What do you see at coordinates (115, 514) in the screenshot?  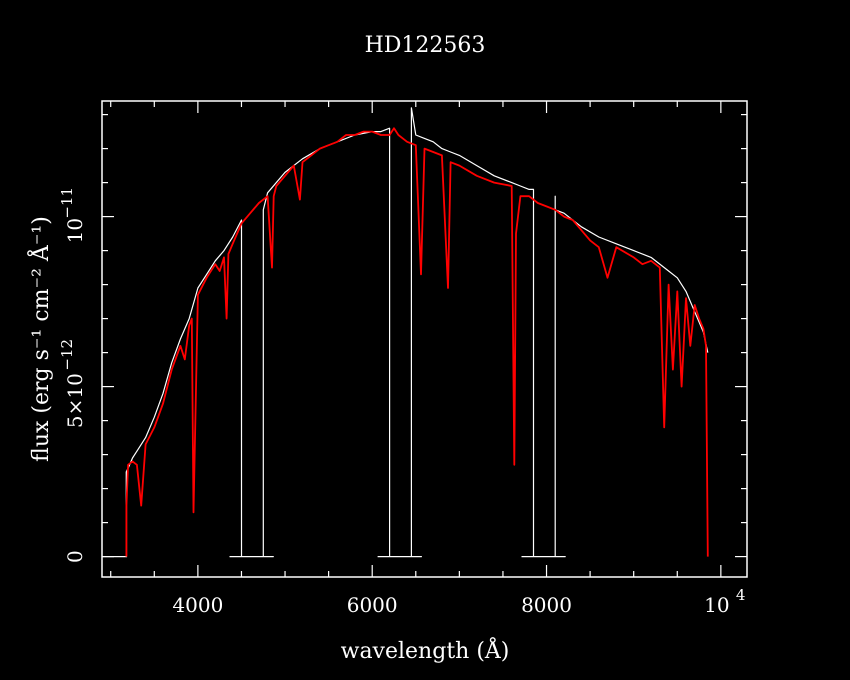 I see `series-baseline` at bounding box center [115, 514].